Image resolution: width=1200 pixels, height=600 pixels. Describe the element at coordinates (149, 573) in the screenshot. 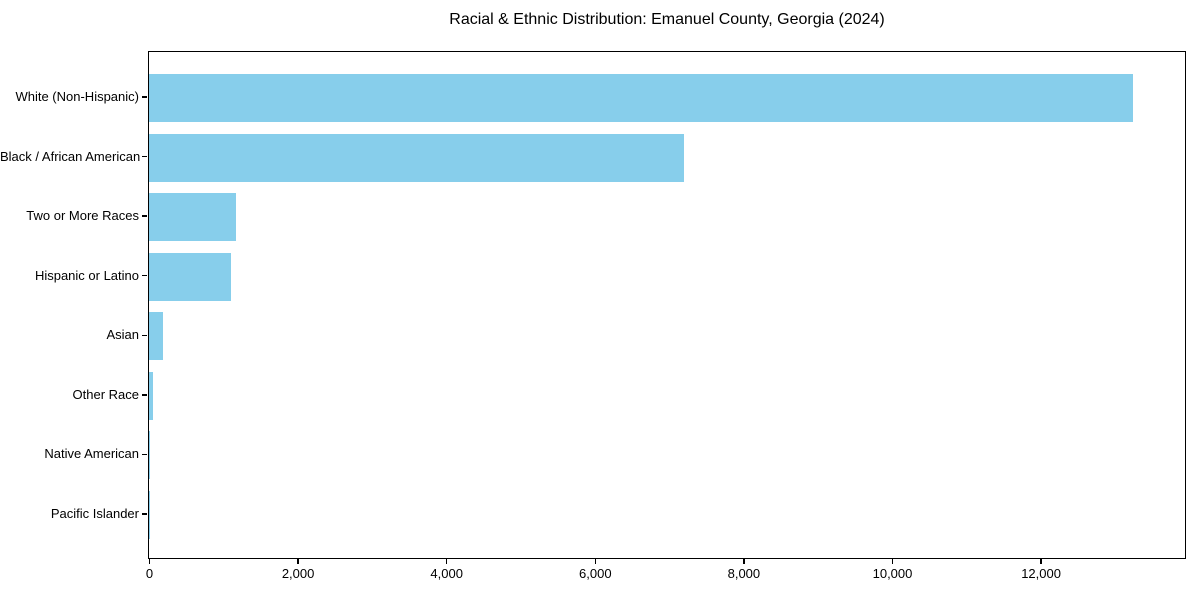

I see `x-tick-label: 0` at that location.